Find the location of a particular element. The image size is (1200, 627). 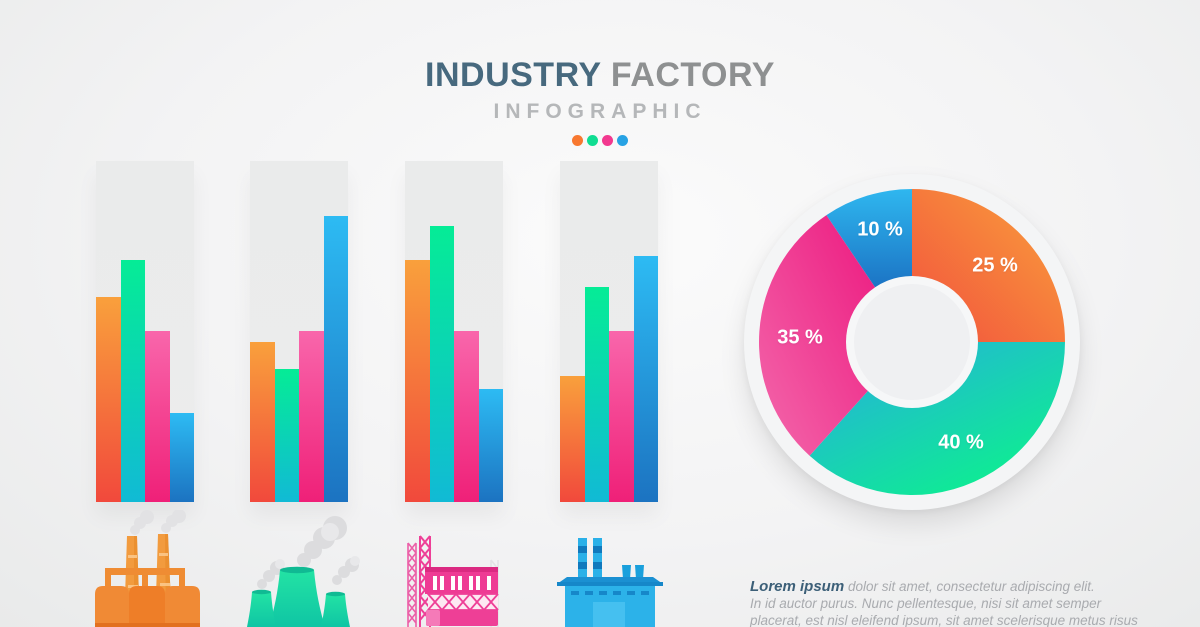

donut-segment-blue is located at coordinates (869, 239).